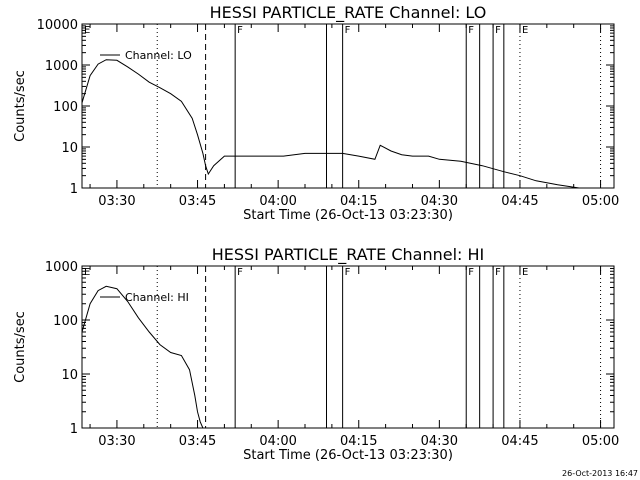 The height and width of the screenshot is (480, 640). I want to click on panel1-xtick-label: 04:00, so click(277, 201).